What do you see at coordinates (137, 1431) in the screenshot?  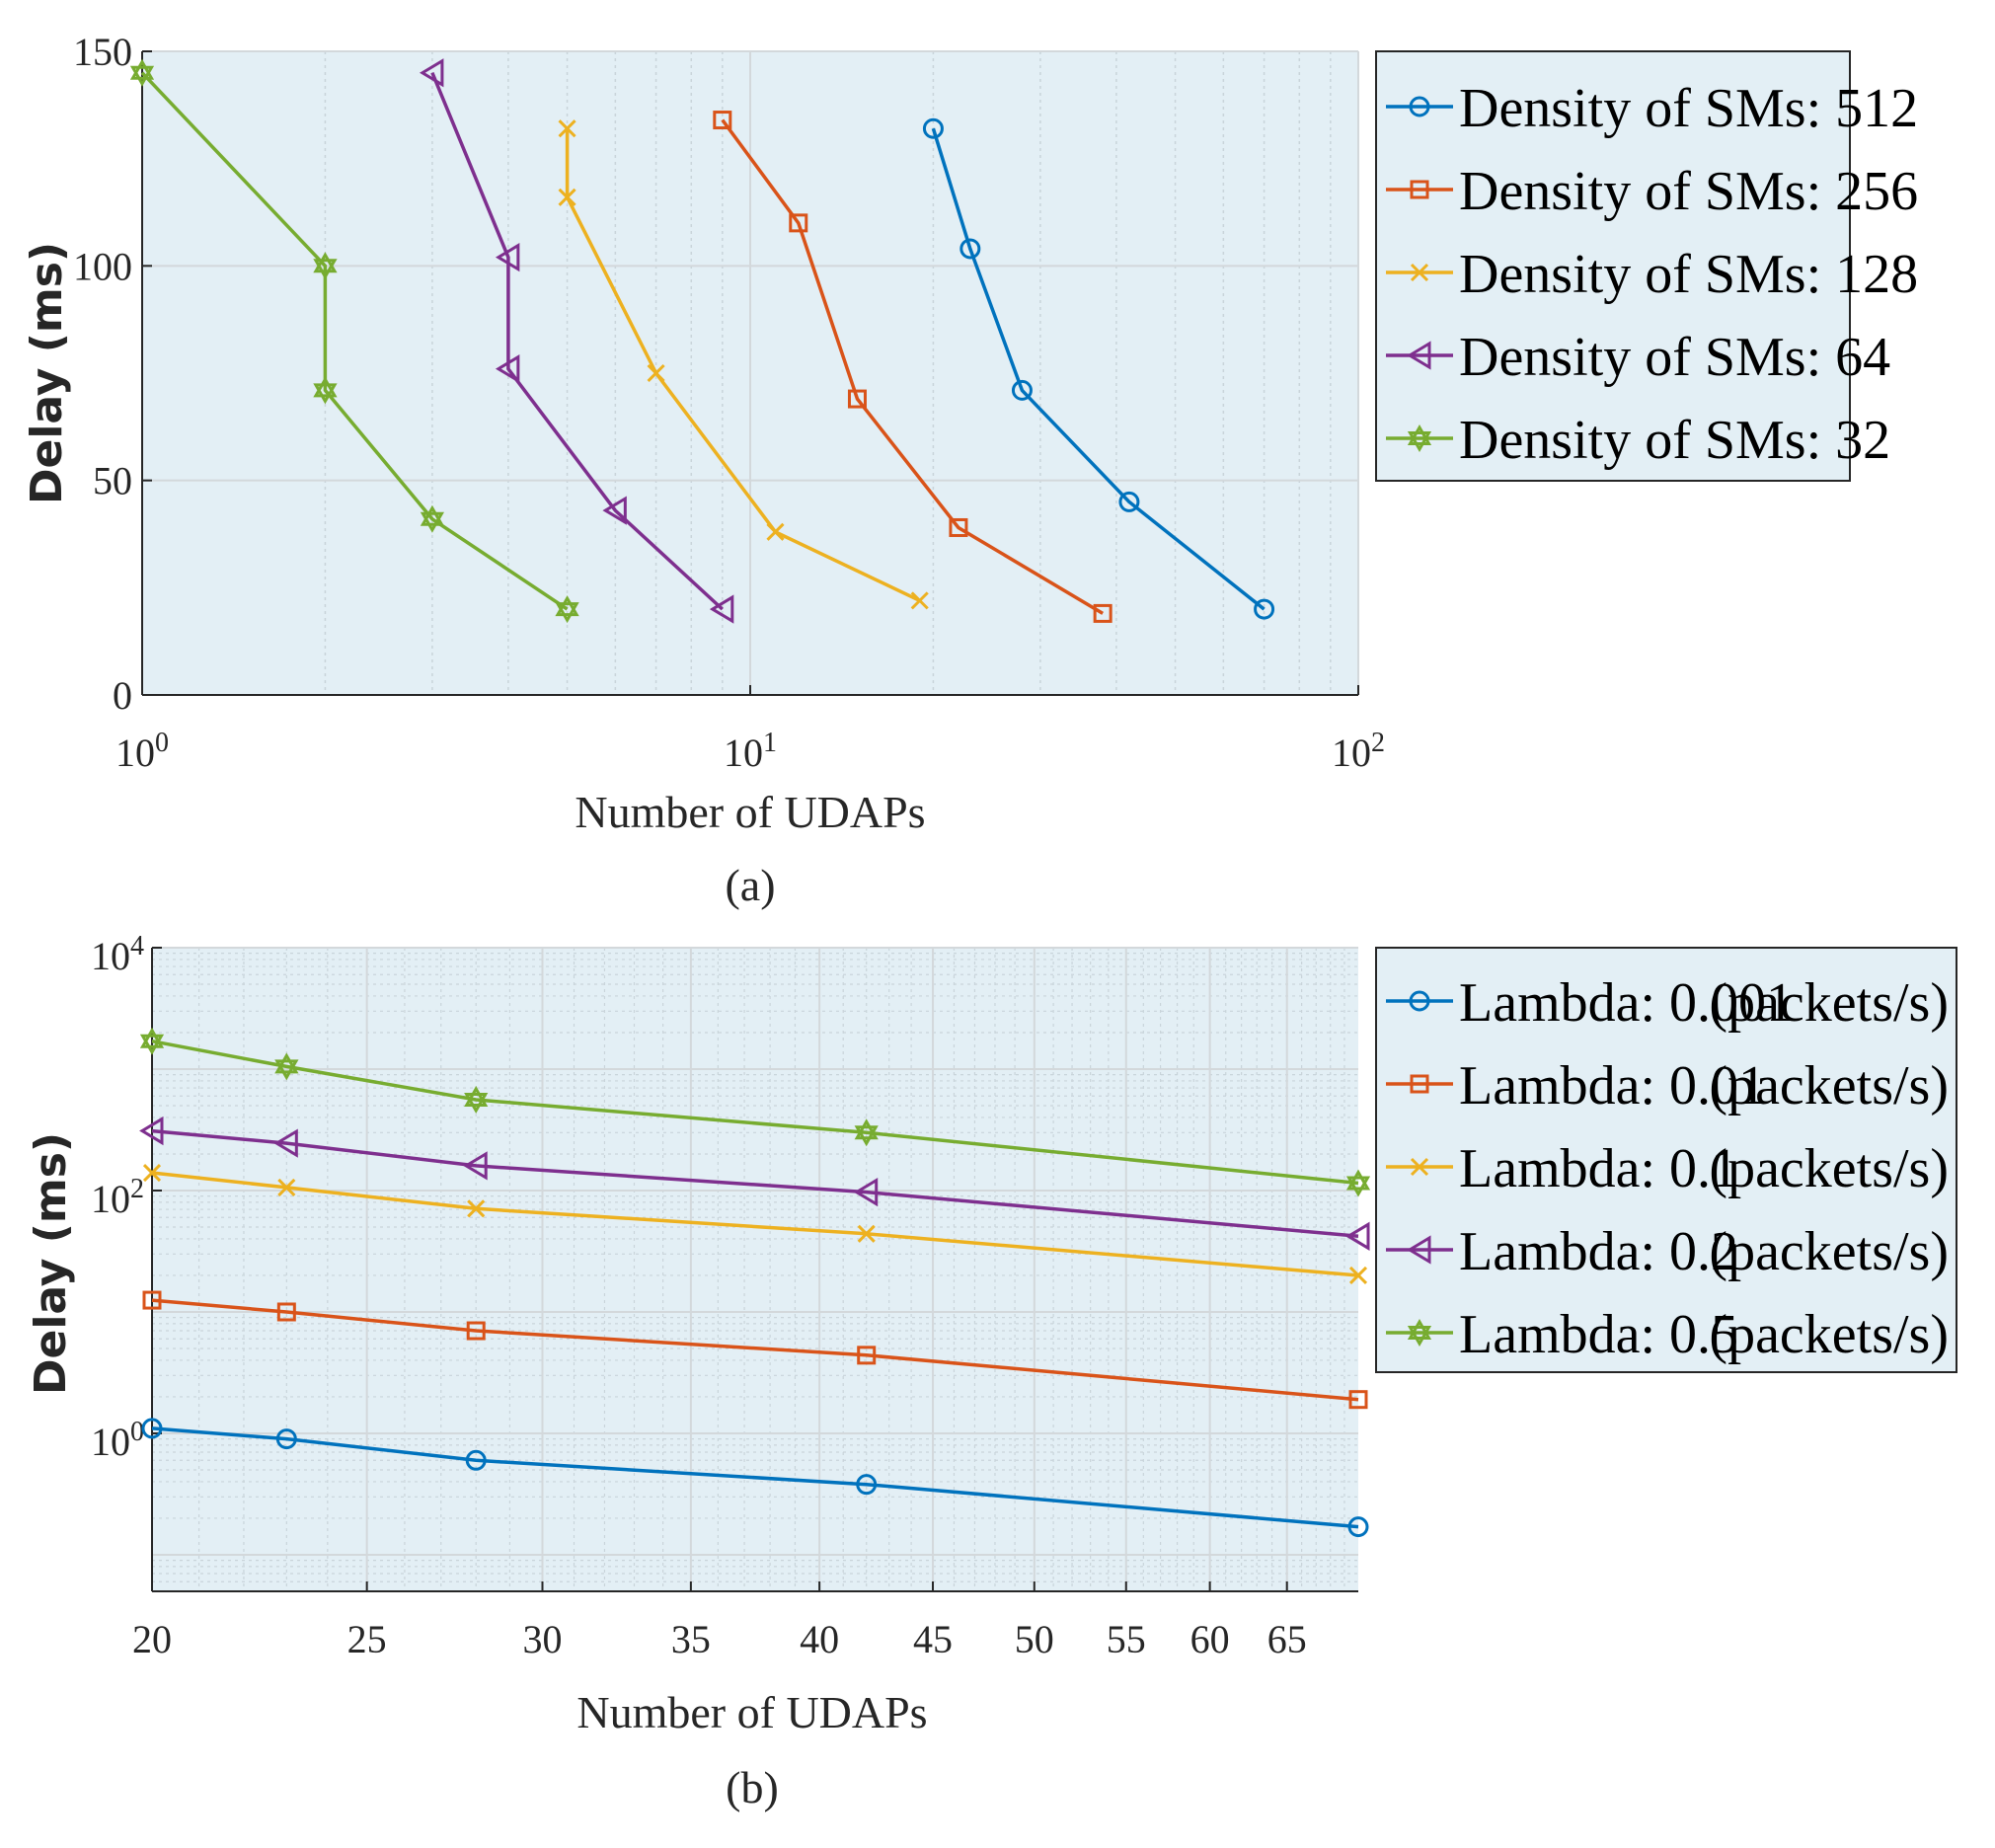 I see `y-tick-label-b-exp: 0` at bounding box center [137, 1431].